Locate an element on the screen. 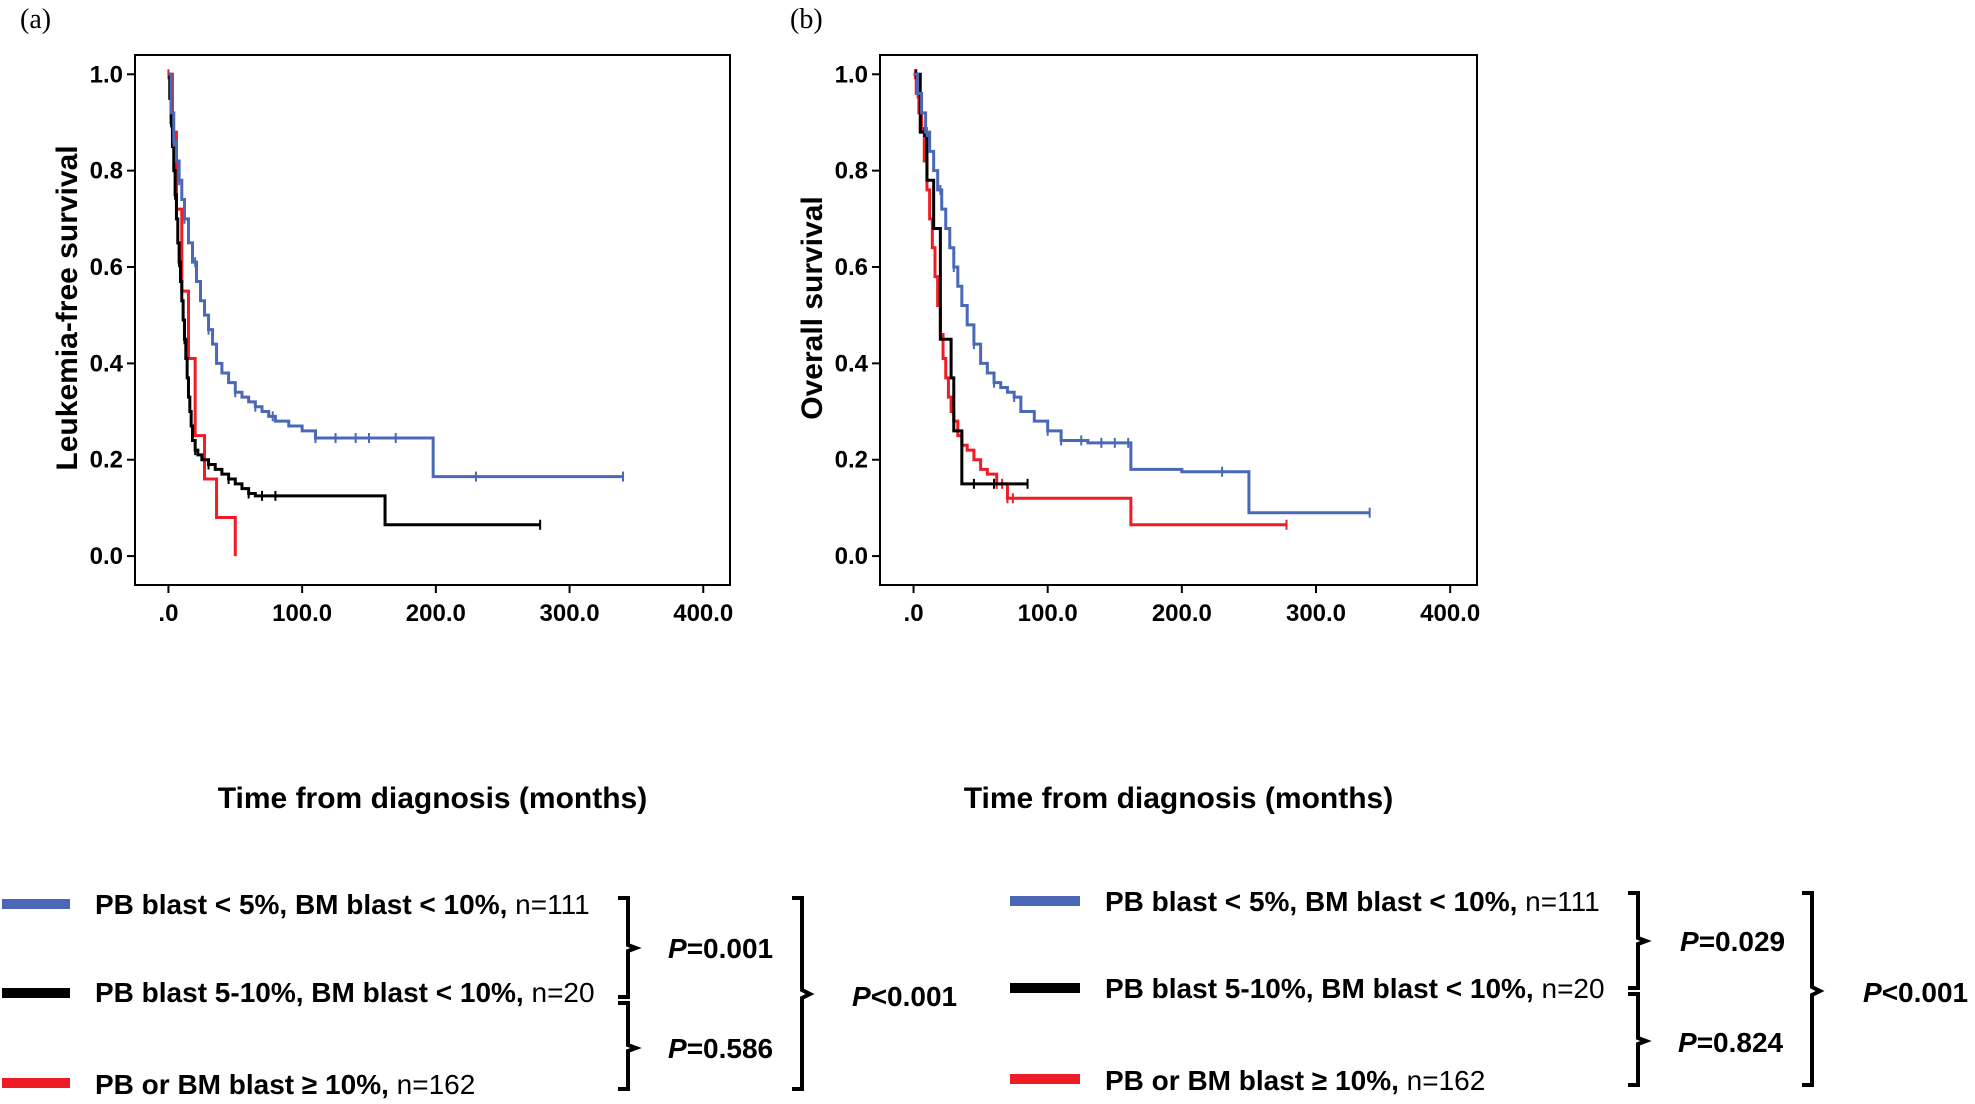 Image resolution: width=1975 pixels, height=1104 pixels. panel-a-ylabel: Leukemia-free survival is located at coordinates (67, 307).